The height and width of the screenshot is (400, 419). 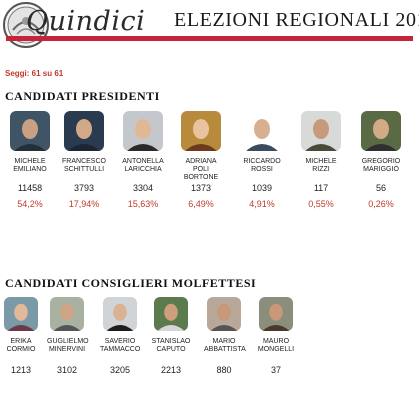 I want to click on candidate-last-name: POLI, so click(x=201, y=169).